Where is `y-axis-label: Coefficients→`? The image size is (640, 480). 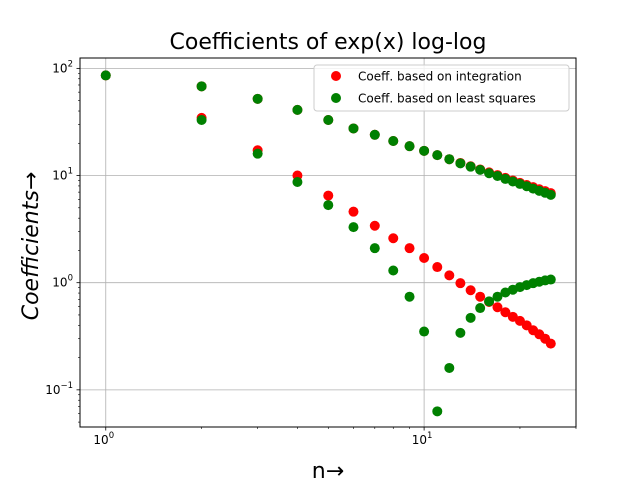
y-axis-label: Coefficients→ is located at coordinates (31, 246).